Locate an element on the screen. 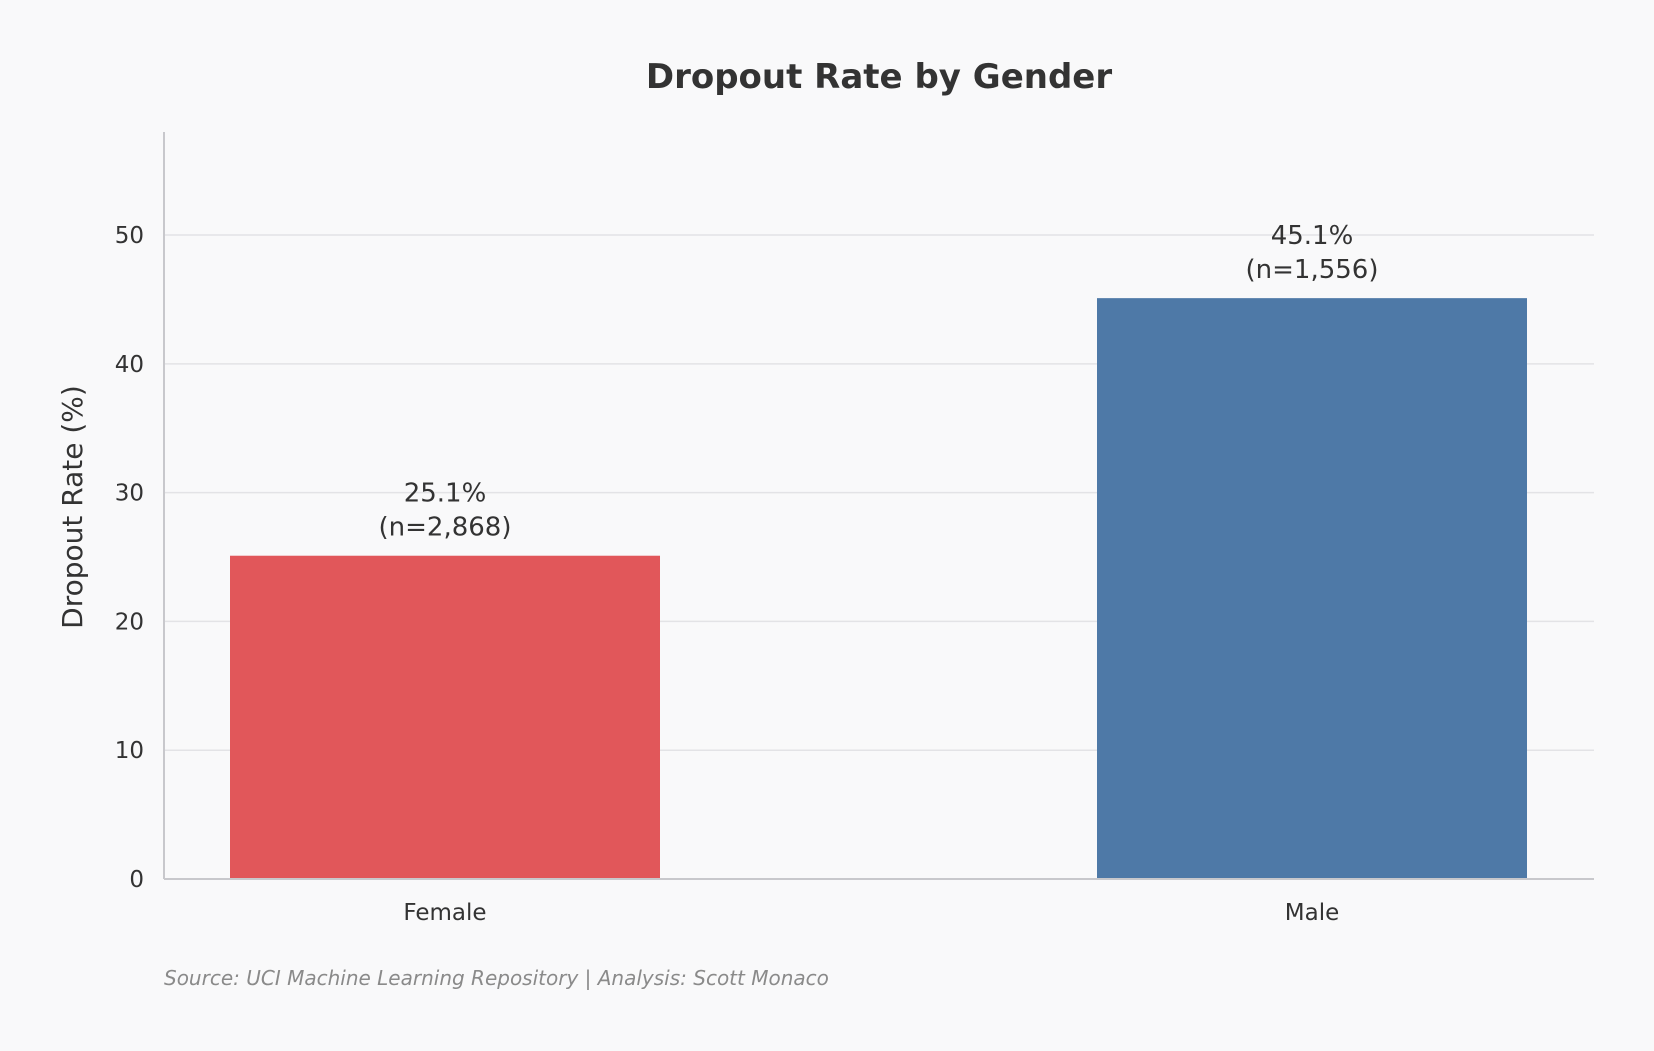 This screenshot has height=1051, width=1654. y-axis-label: Dropout Rate (%) is located at coordinates (72, 507).